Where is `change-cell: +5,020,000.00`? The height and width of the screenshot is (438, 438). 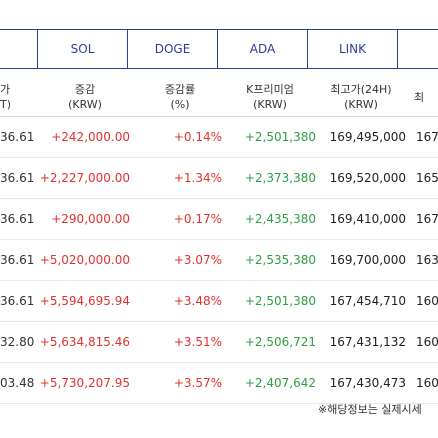 change-cell: +5,020,000.00 is located at coordinates (85, 260).